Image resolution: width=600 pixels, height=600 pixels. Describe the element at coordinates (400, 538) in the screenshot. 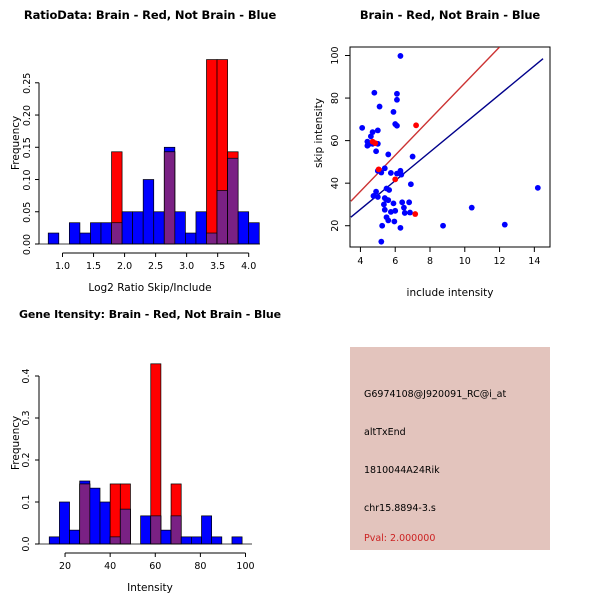

I see `pval-text: Pval: 2.000000` at that location.